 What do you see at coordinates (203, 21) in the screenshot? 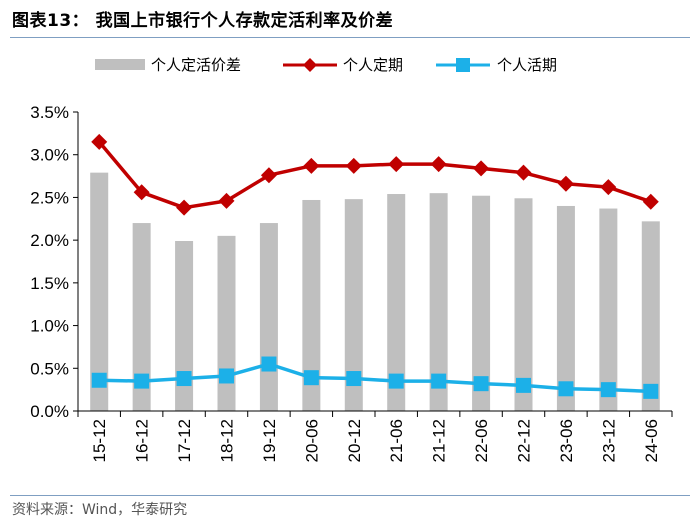
I see `figure-title: 图表13： 我国上市银行个人存款定活利率及价差` at bounding box center [203, 21].